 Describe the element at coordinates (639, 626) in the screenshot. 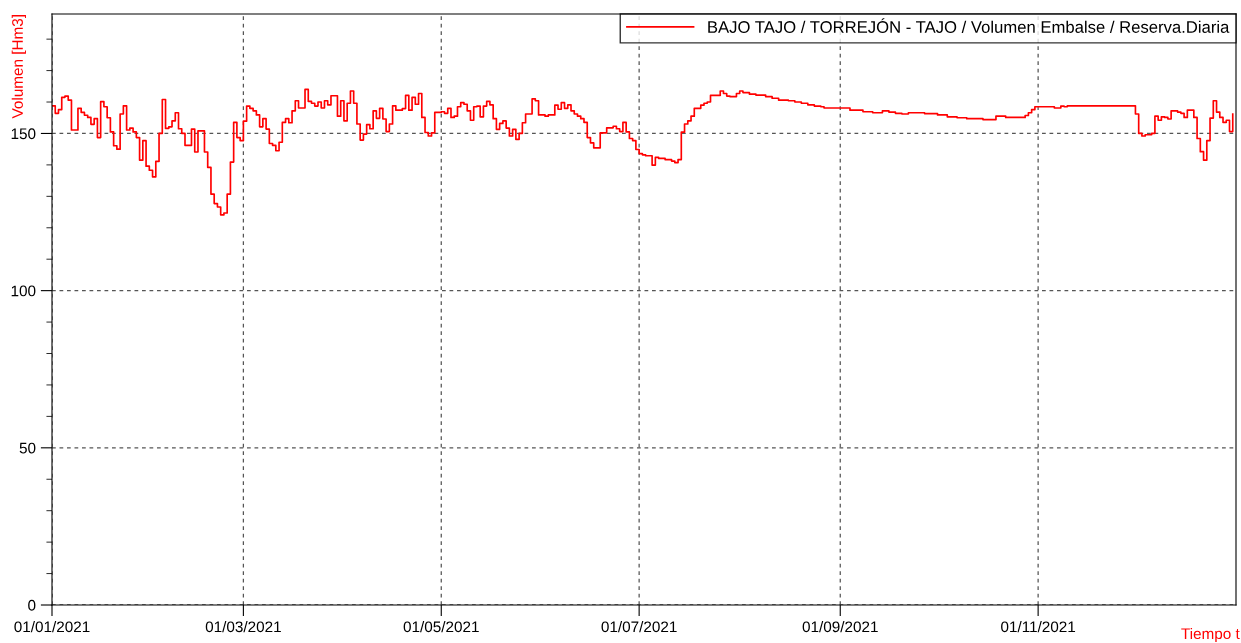

I see `x-tick-label: 01/07/2021` at that location.